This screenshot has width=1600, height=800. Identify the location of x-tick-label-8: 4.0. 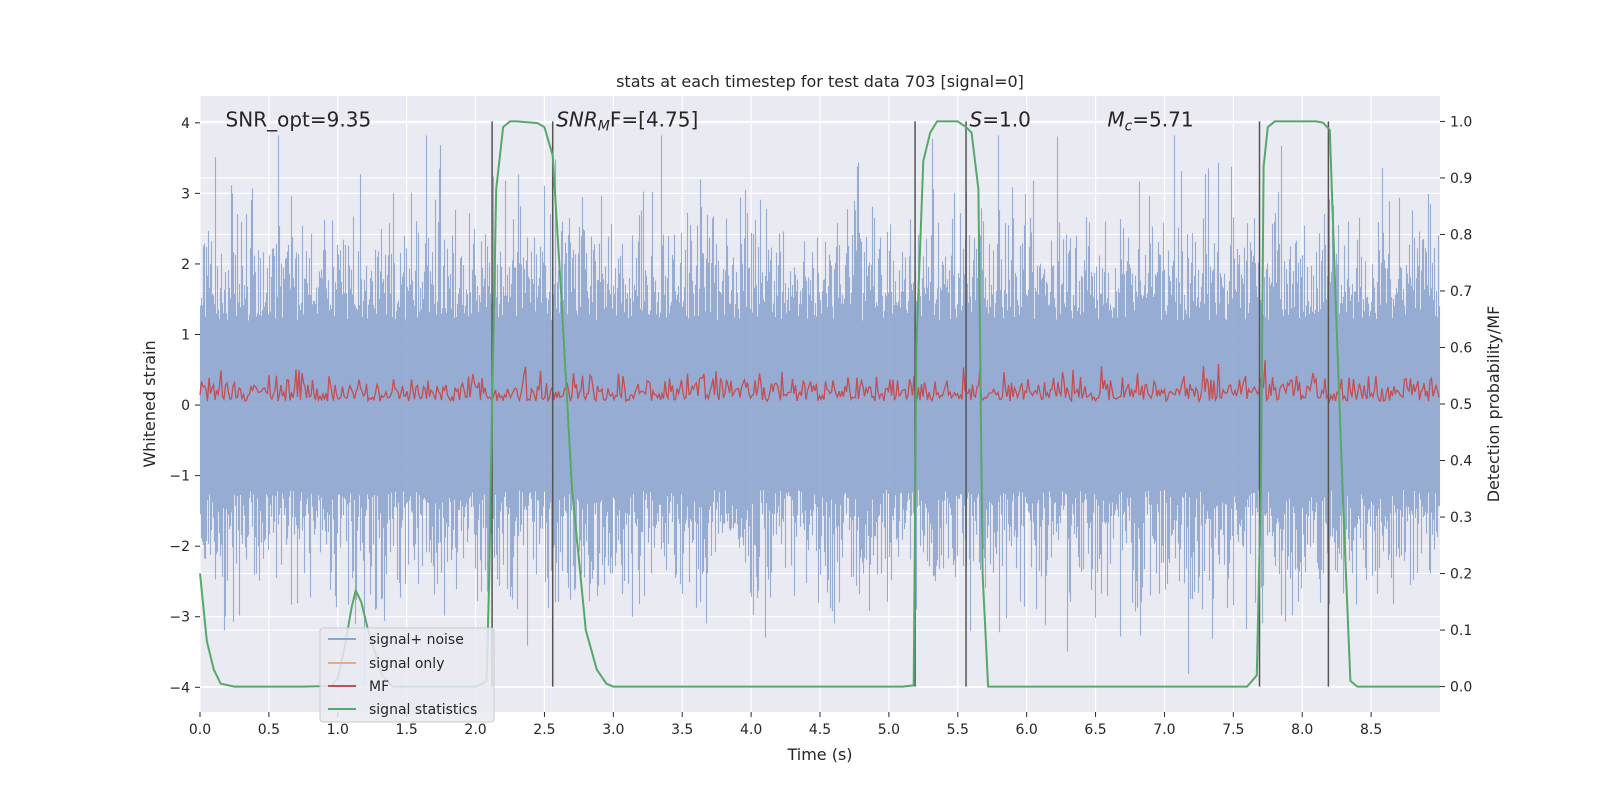
(751, 730).